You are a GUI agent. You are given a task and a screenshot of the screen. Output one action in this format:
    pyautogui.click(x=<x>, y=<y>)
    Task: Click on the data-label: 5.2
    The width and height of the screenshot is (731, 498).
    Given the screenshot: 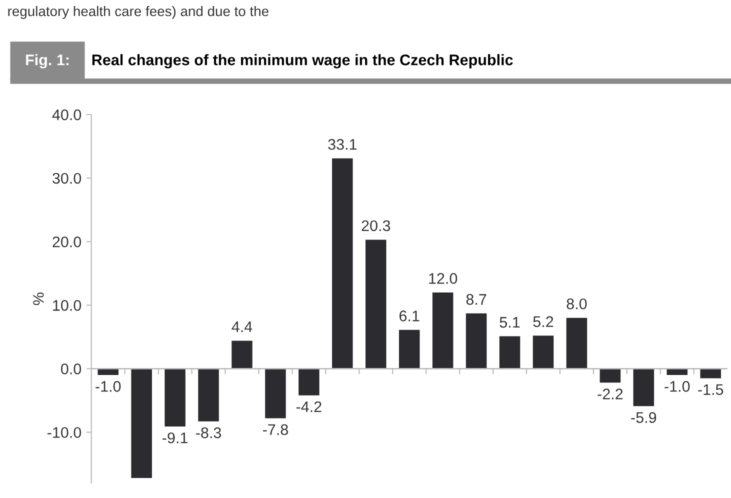 What is the action you would take?
    pyautogui.click(x=543, y=322)
    